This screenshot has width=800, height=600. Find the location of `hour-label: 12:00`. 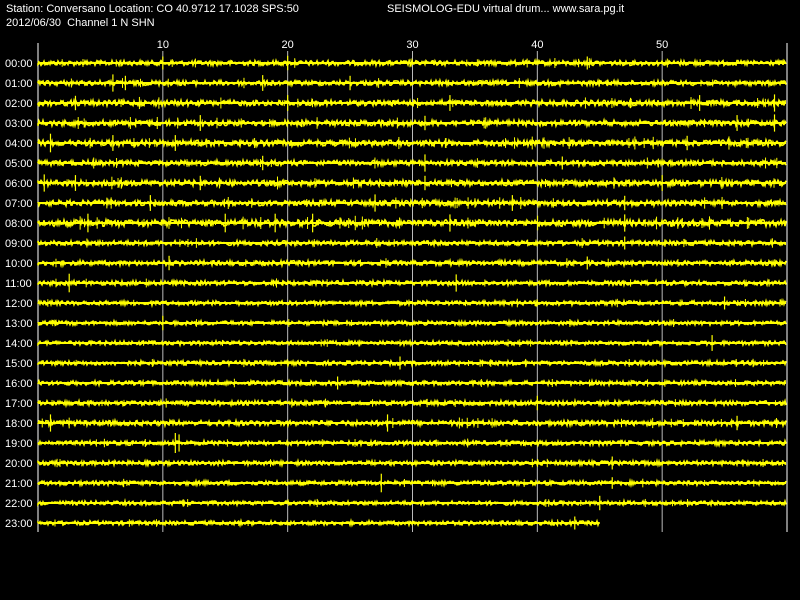

hour-label: 12:00 is located at coordinates (19, 304).